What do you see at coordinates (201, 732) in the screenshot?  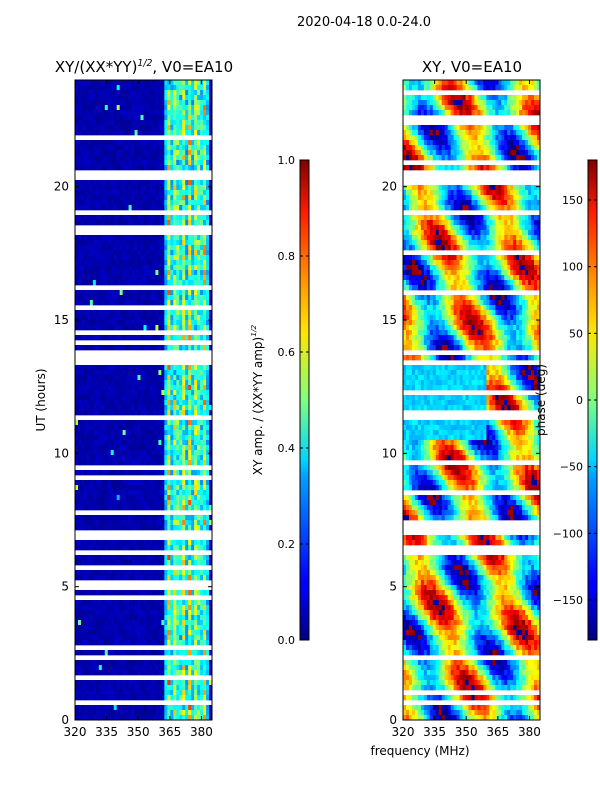 I see `amp-xtick-label: 380` at bounding box center [201, 732].